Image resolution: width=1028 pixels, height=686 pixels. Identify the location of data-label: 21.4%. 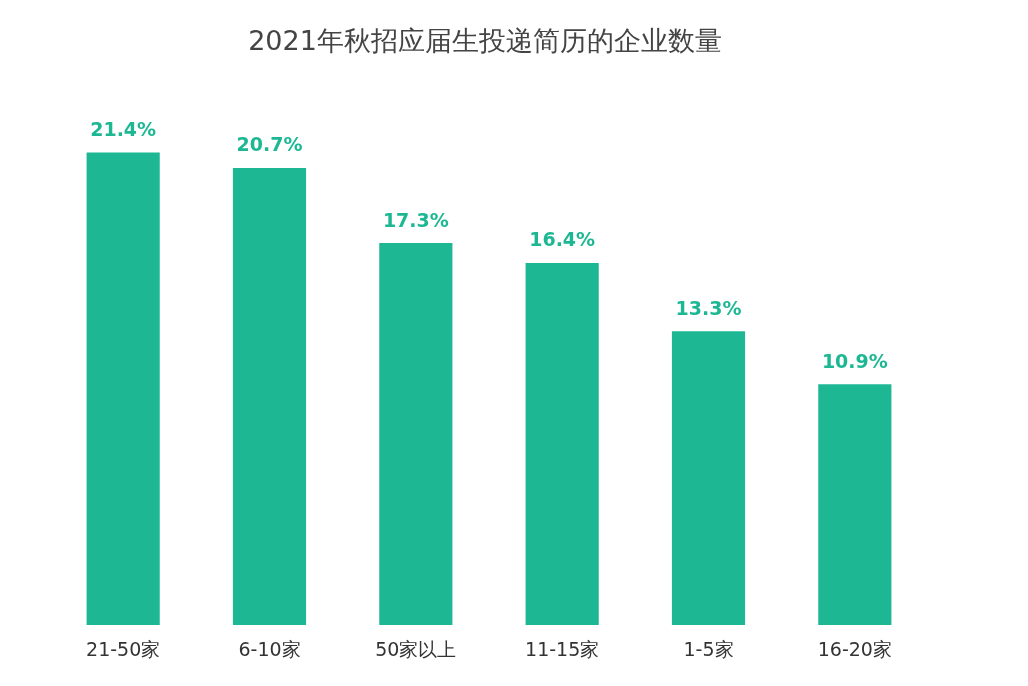
(123, 128).